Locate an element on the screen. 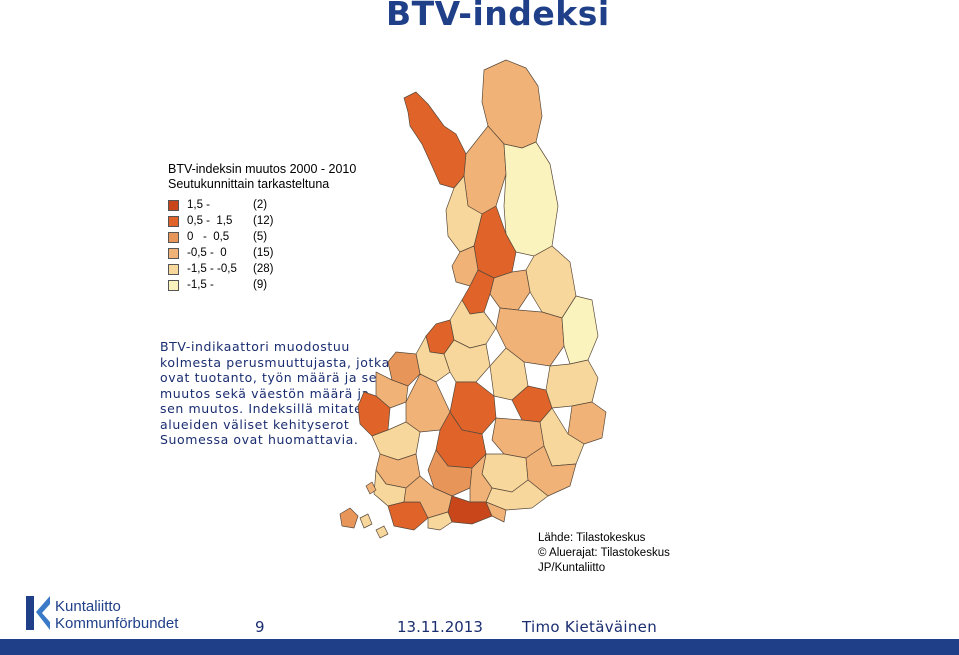 The image size is (959, 655). region-enontekio is located at coordinates (435, 140).